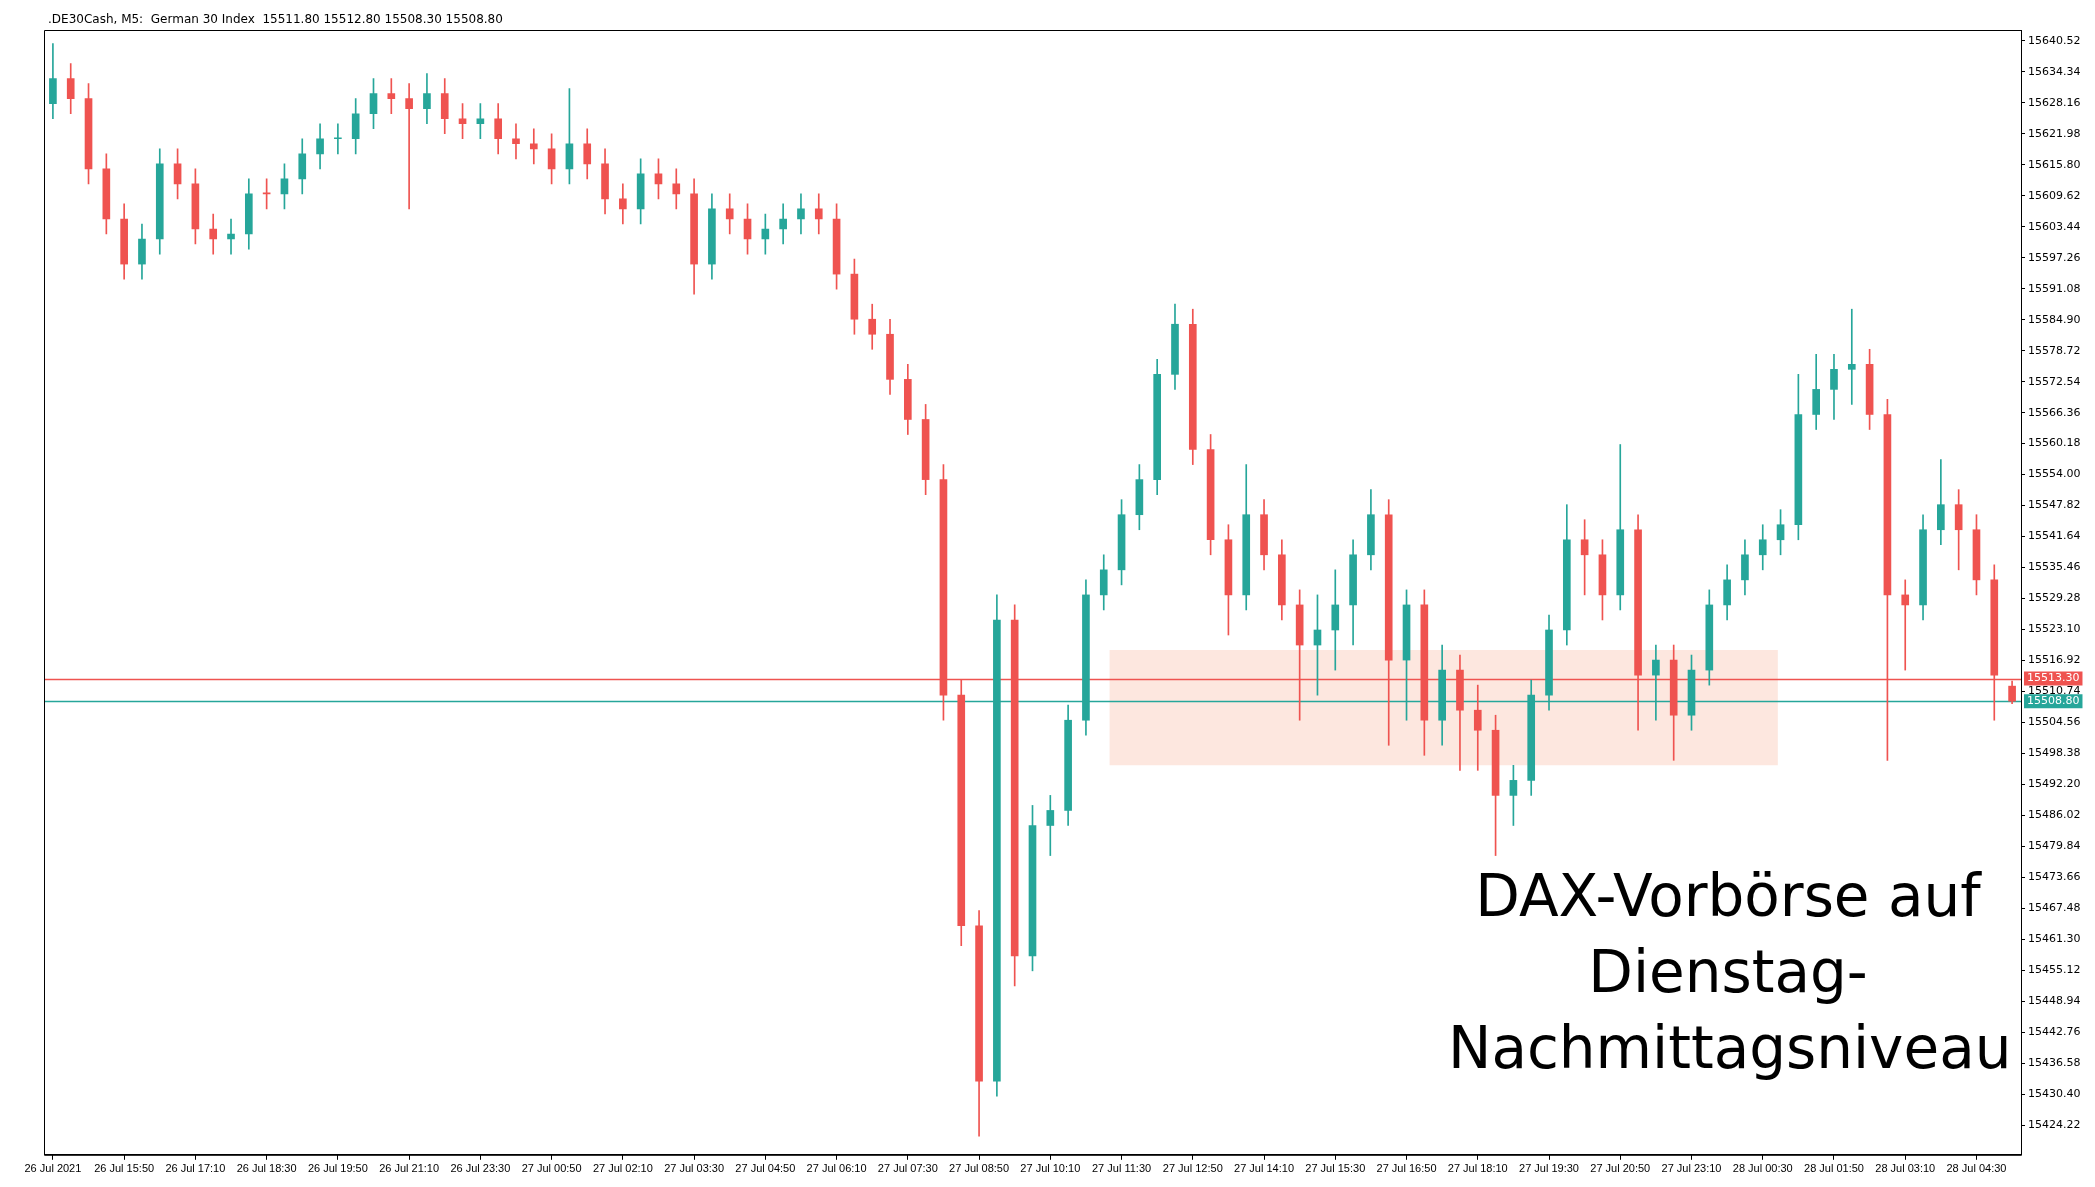 The image size is (2095, 1187). What do you see at coordinates (2054, 40) in the screenshot?
I see `y-tick-label: 15640.52` at bounding box center [2054, 40].